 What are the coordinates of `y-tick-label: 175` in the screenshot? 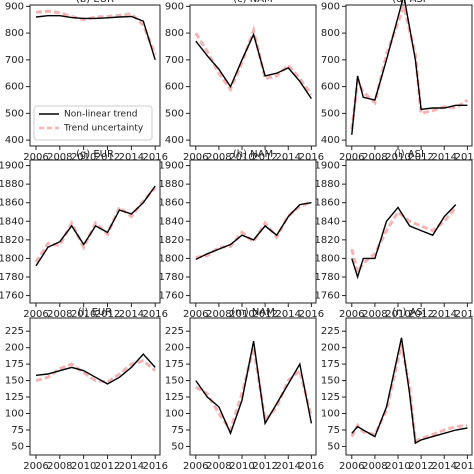 It's located at (174, 364).